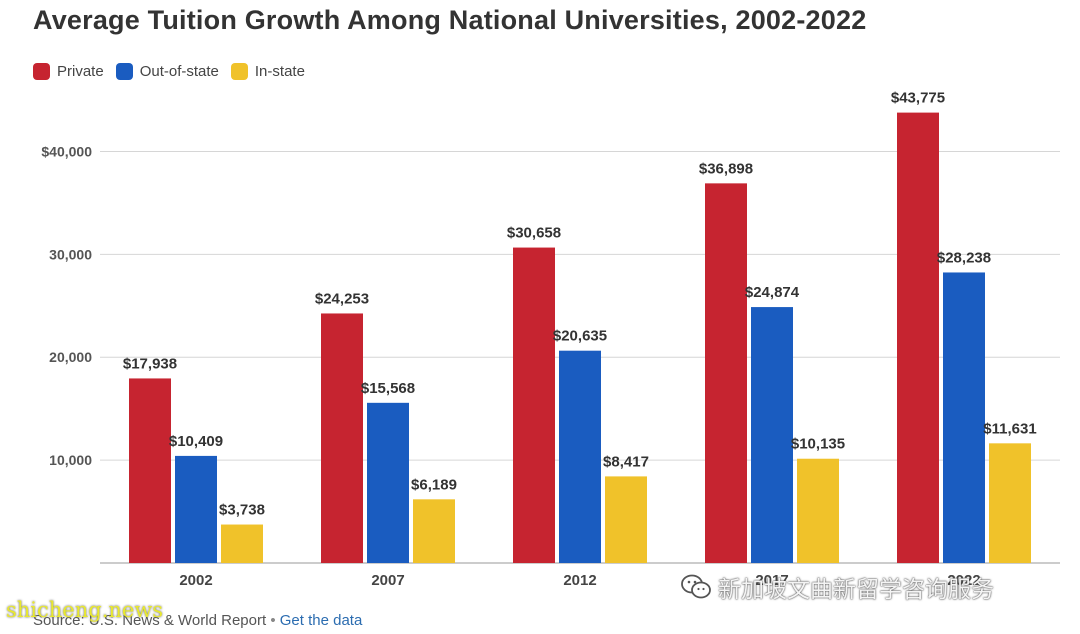 The image size is (1080, 634). I want to click on y-tick-label: 30,000, so click(70, 254).